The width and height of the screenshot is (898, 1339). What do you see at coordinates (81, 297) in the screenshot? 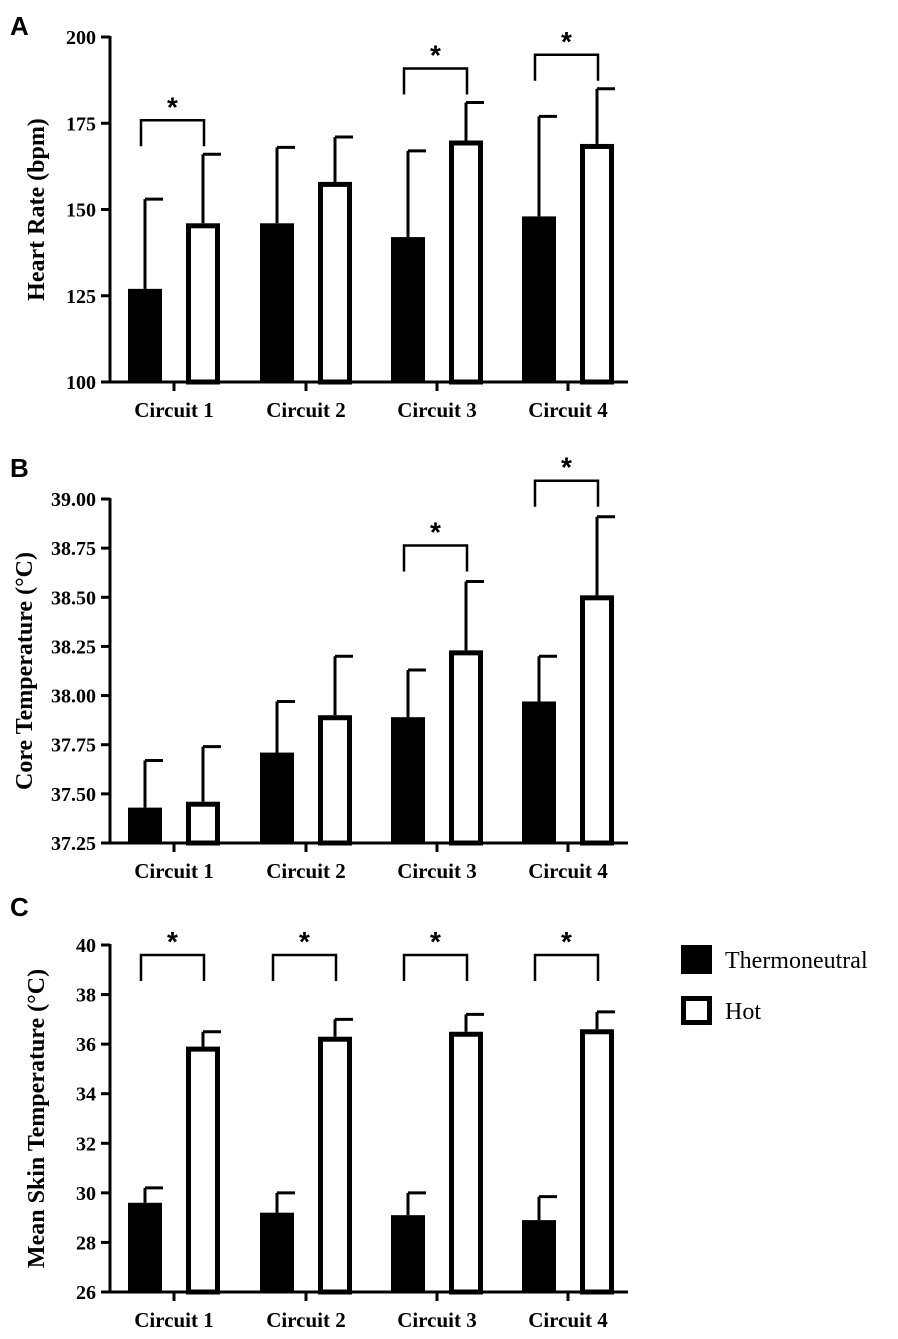
I see `y-tick-label-a-1: 125` at bounding box center [81, 297].